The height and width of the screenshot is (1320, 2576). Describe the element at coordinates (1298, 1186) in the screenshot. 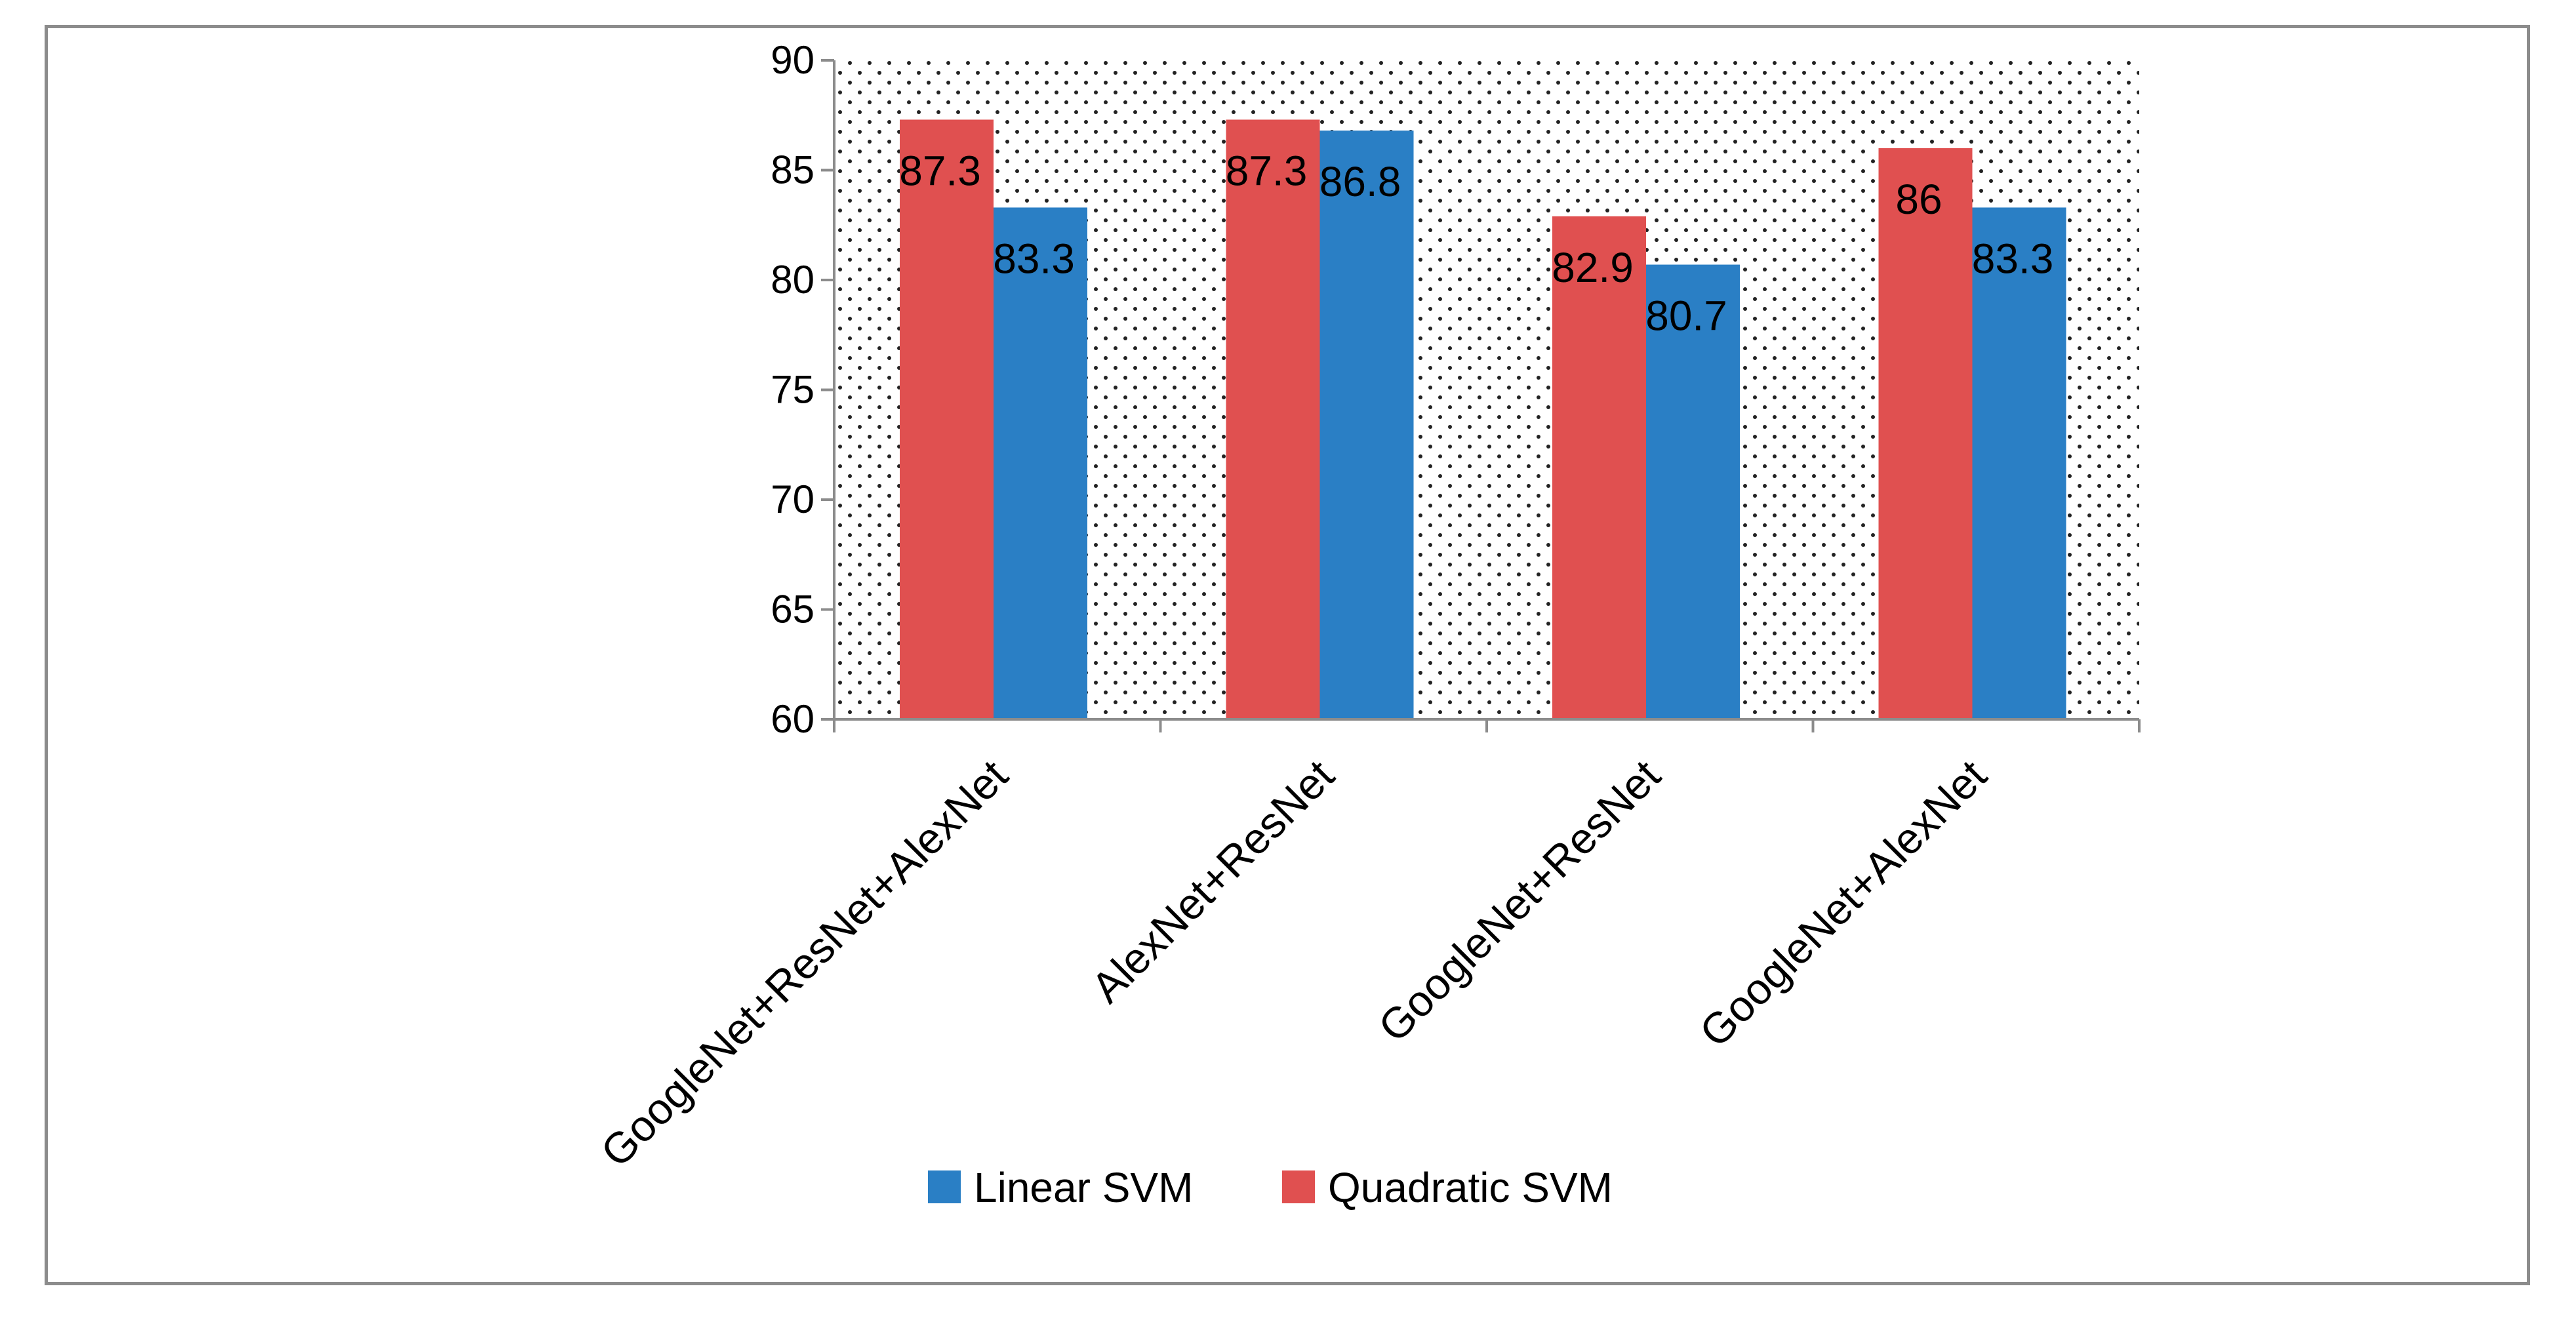

I see `legend-swatch-quadratic-svm` at that location.